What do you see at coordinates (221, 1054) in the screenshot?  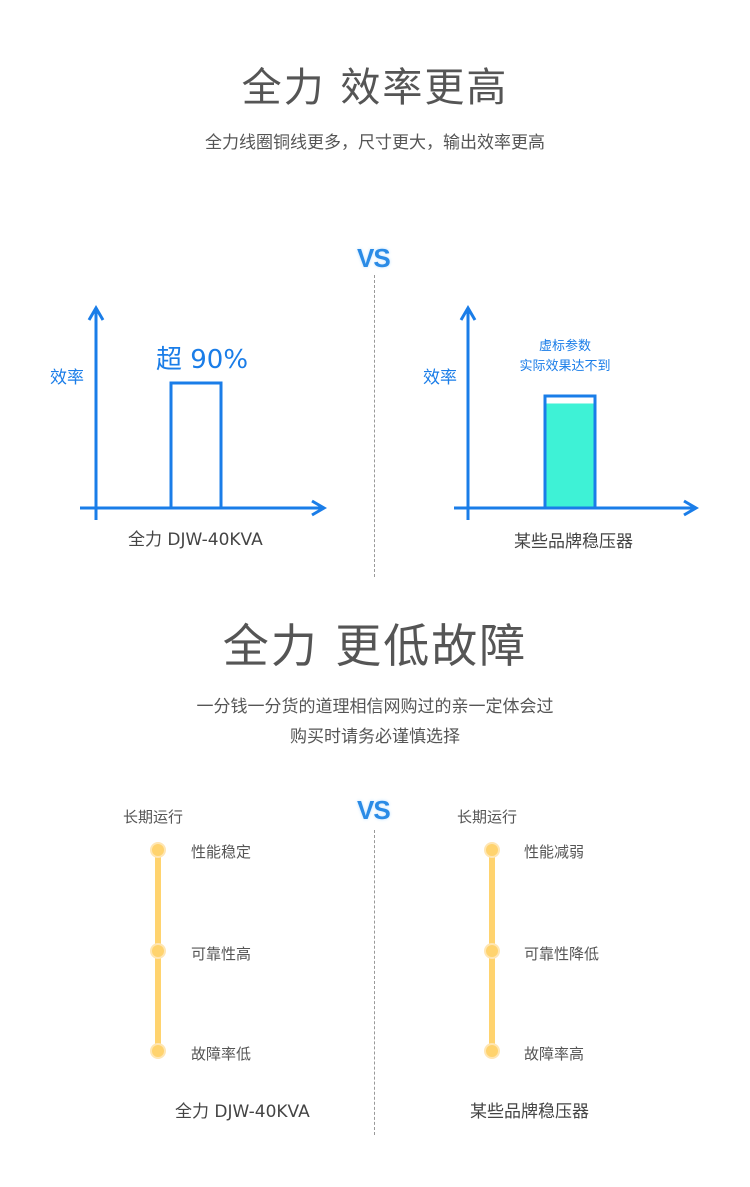 I see `left-timeline-item-3: 故障率低` at bounding box center [221, 1054].